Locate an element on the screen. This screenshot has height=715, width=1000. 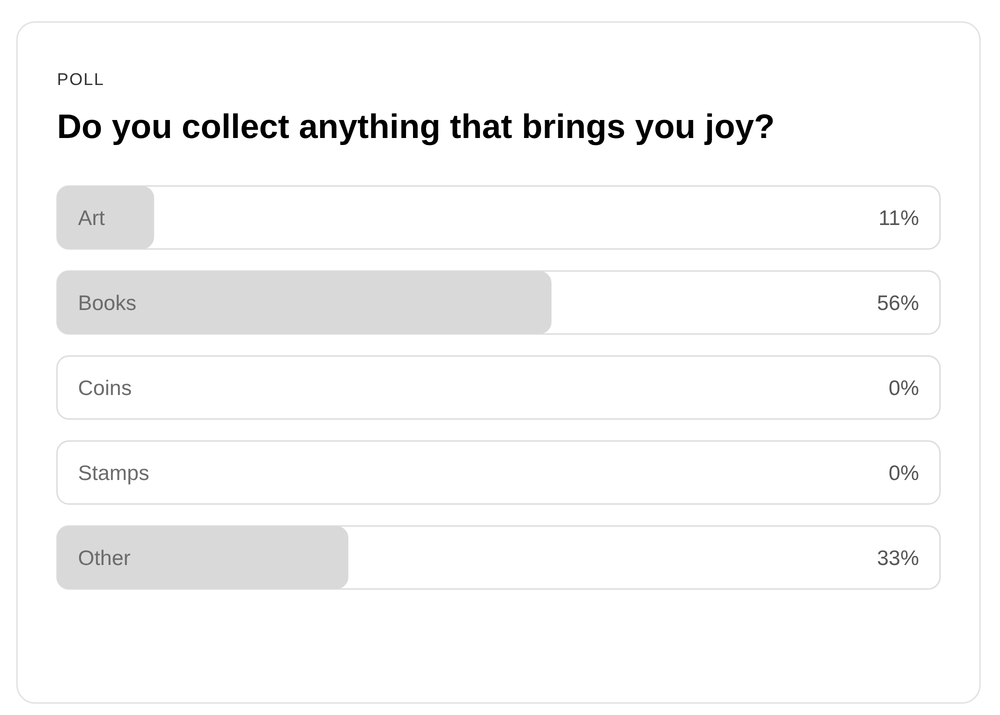
data-label: 33% is located at coordinates (897, 558).